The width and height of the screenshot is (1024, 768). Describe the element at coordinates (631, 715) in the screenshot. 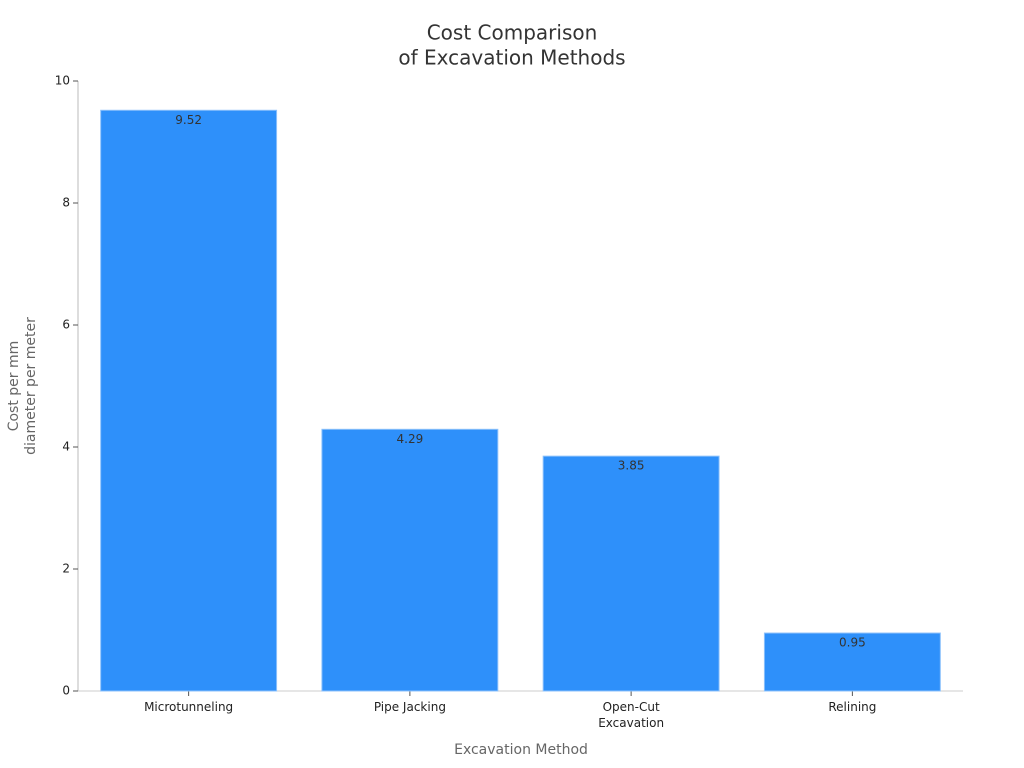

I see `x-tick-label: Open-Cut Excavation` at that location.